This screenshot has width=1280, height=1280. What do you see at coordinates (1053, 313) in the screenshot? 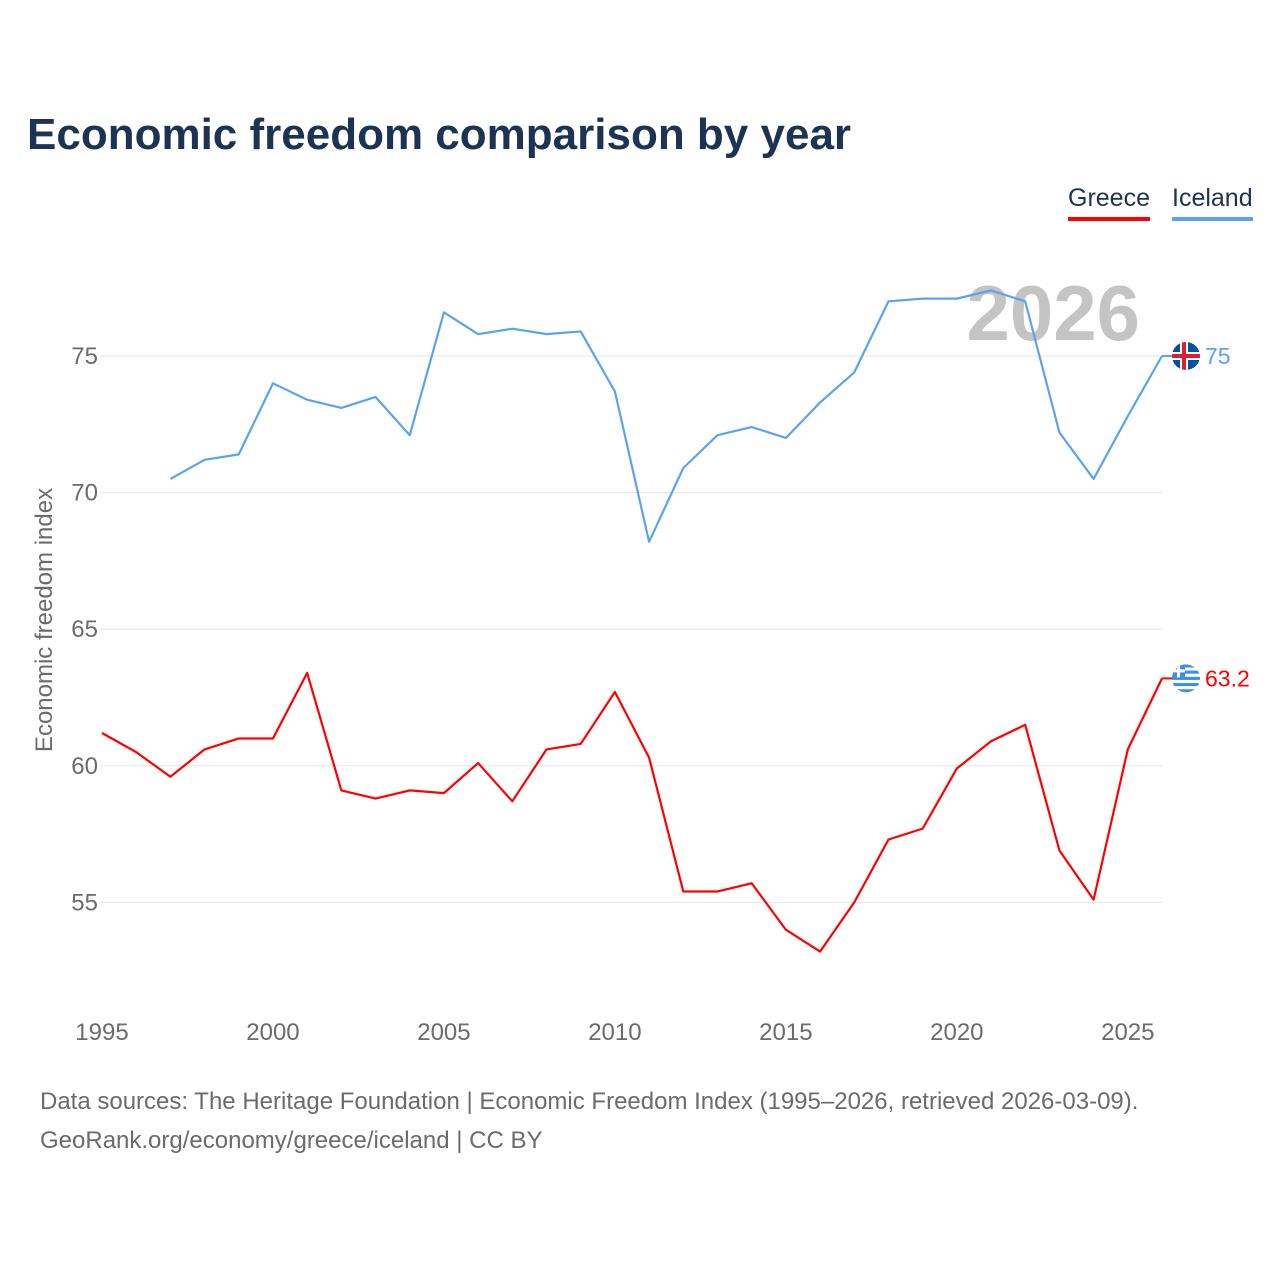
I see `year-watermark: 2026` at bounding box center [1053, 313].